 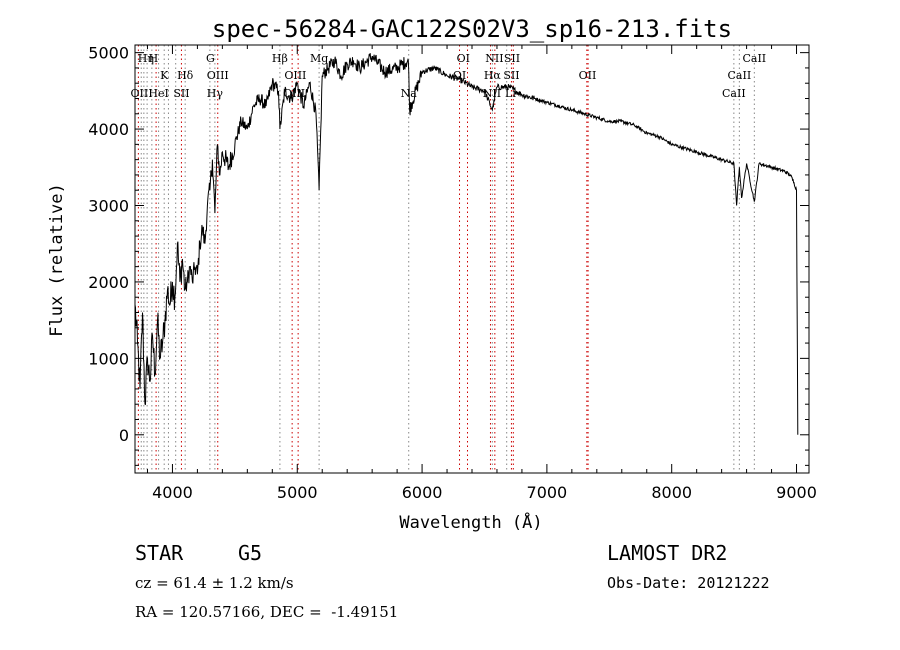 I want to click on x-tick-label: 7000, so click(x=547, y=492).